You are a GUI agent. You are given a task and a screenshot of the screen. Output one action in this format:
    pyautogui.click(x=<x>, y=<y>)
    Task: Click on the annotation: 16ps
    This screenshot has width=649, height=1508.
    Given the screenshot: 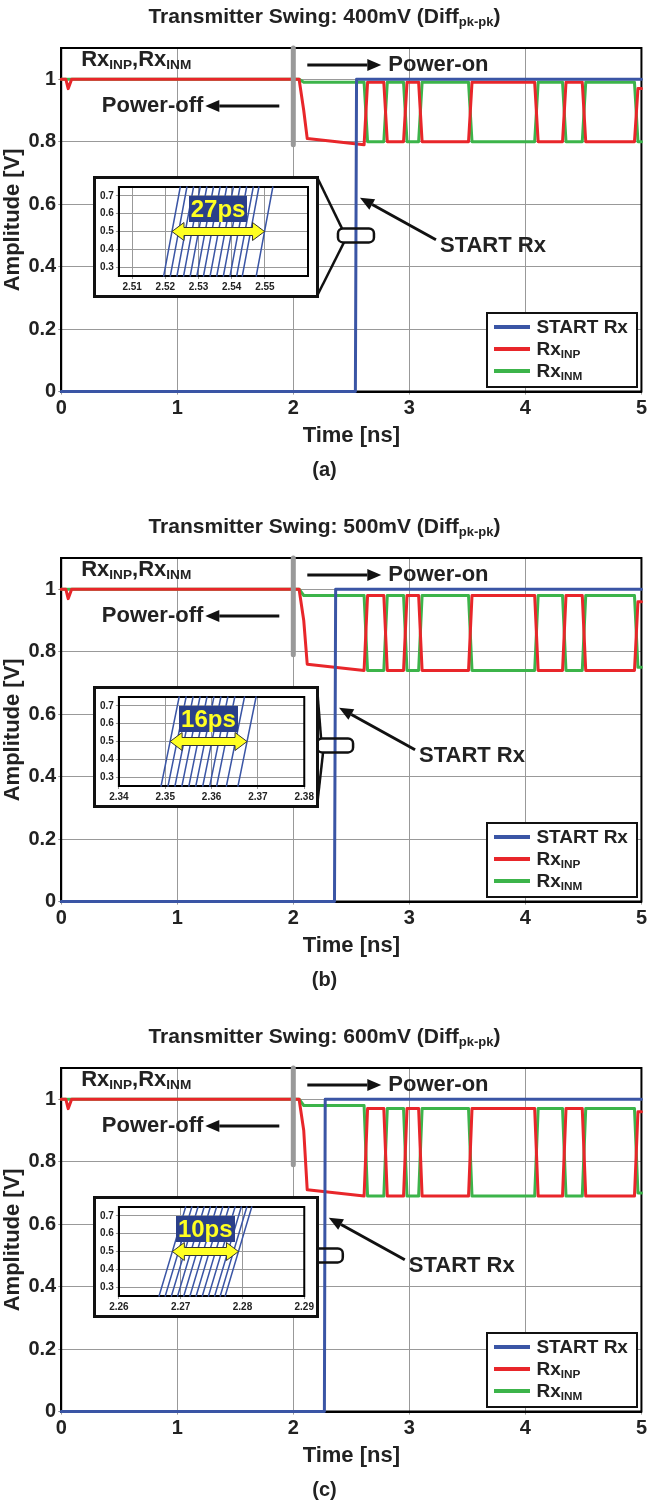 What is the action you would take?
    pyautogui.click(x=208, y=718)
    